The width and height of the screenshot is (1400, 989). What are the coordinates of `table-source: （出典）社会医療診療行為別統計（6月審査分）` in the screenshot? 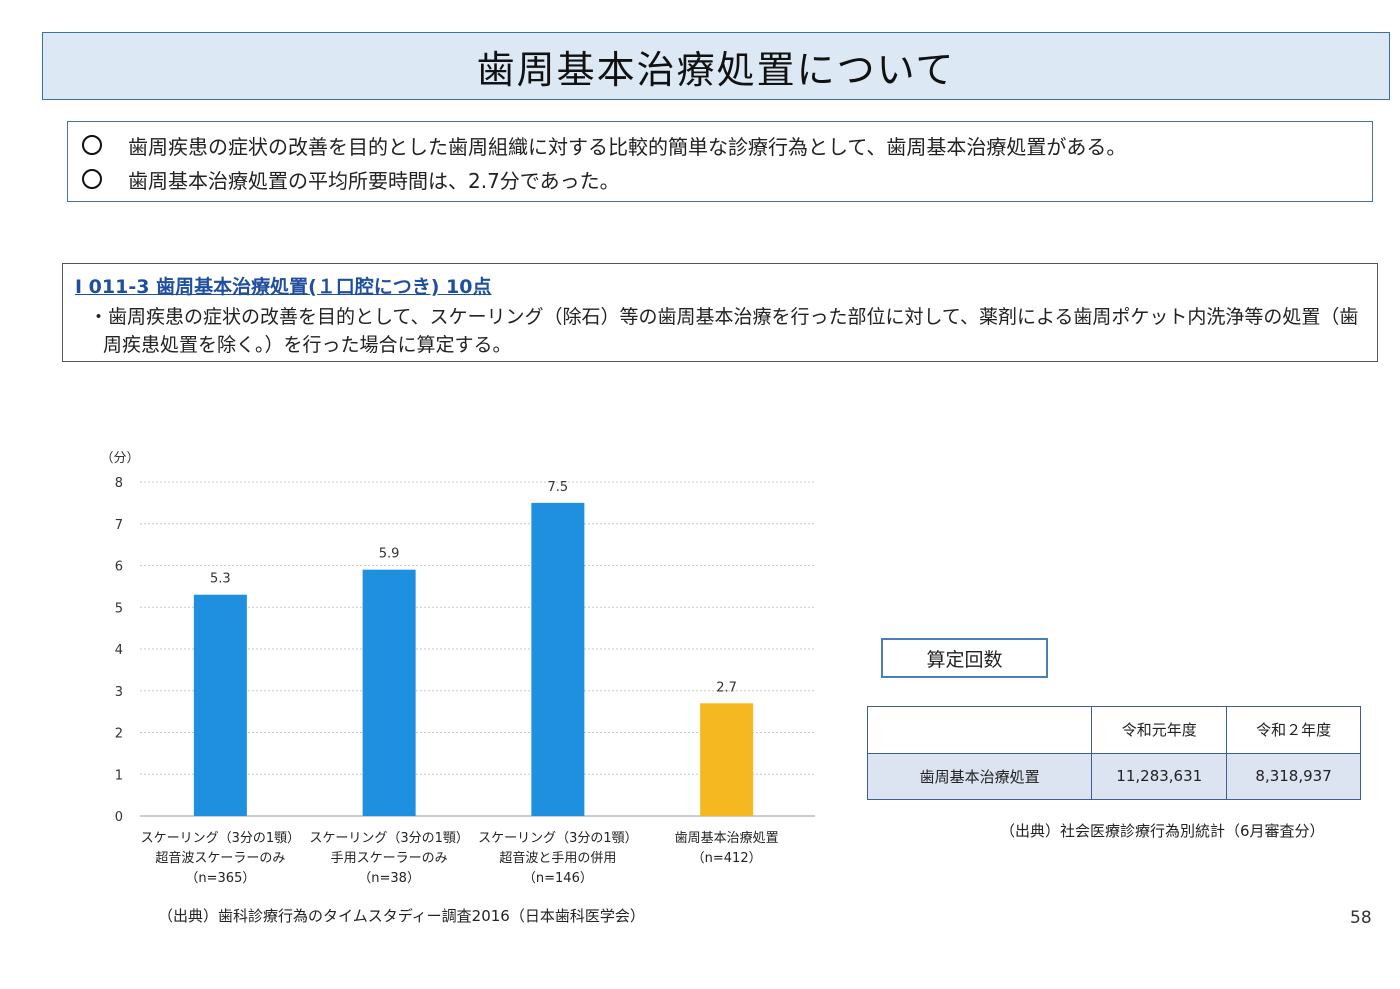 It's located at (1162, 831).